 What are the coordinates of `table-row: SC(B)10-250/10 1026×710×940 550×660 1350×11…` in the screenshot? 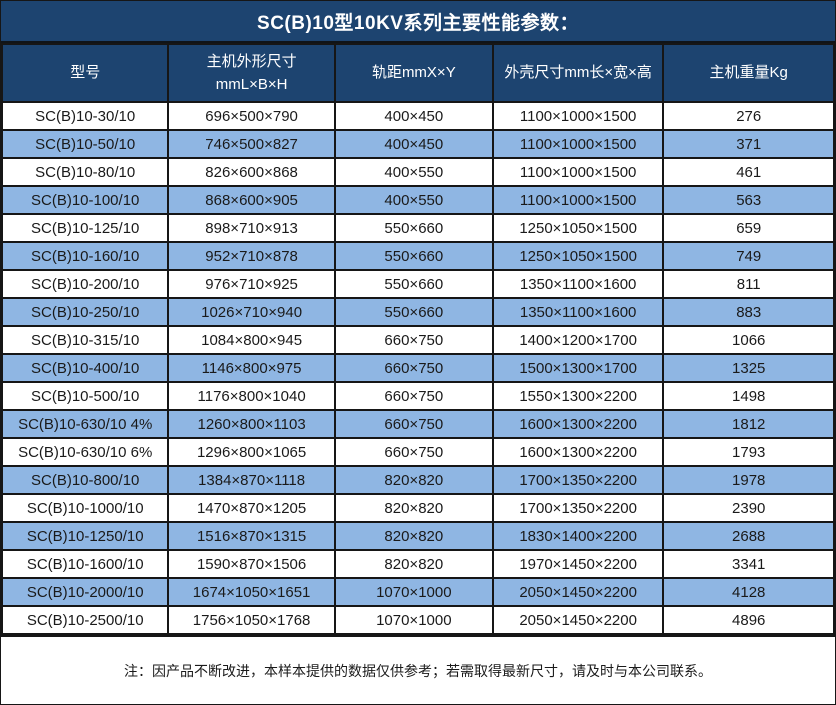 It's located at (417, 312).